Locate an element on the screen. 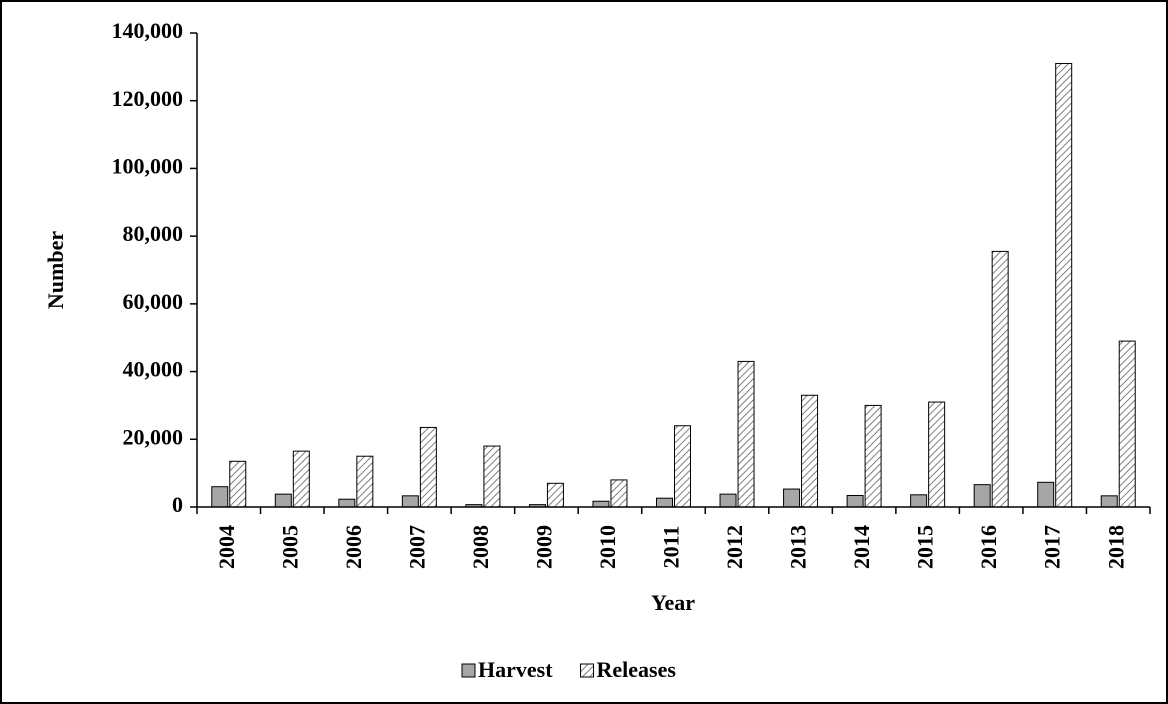 This screenshot has width=1168, height=704. y-tick-label: 80,000 is located at coordinates (153, 233).